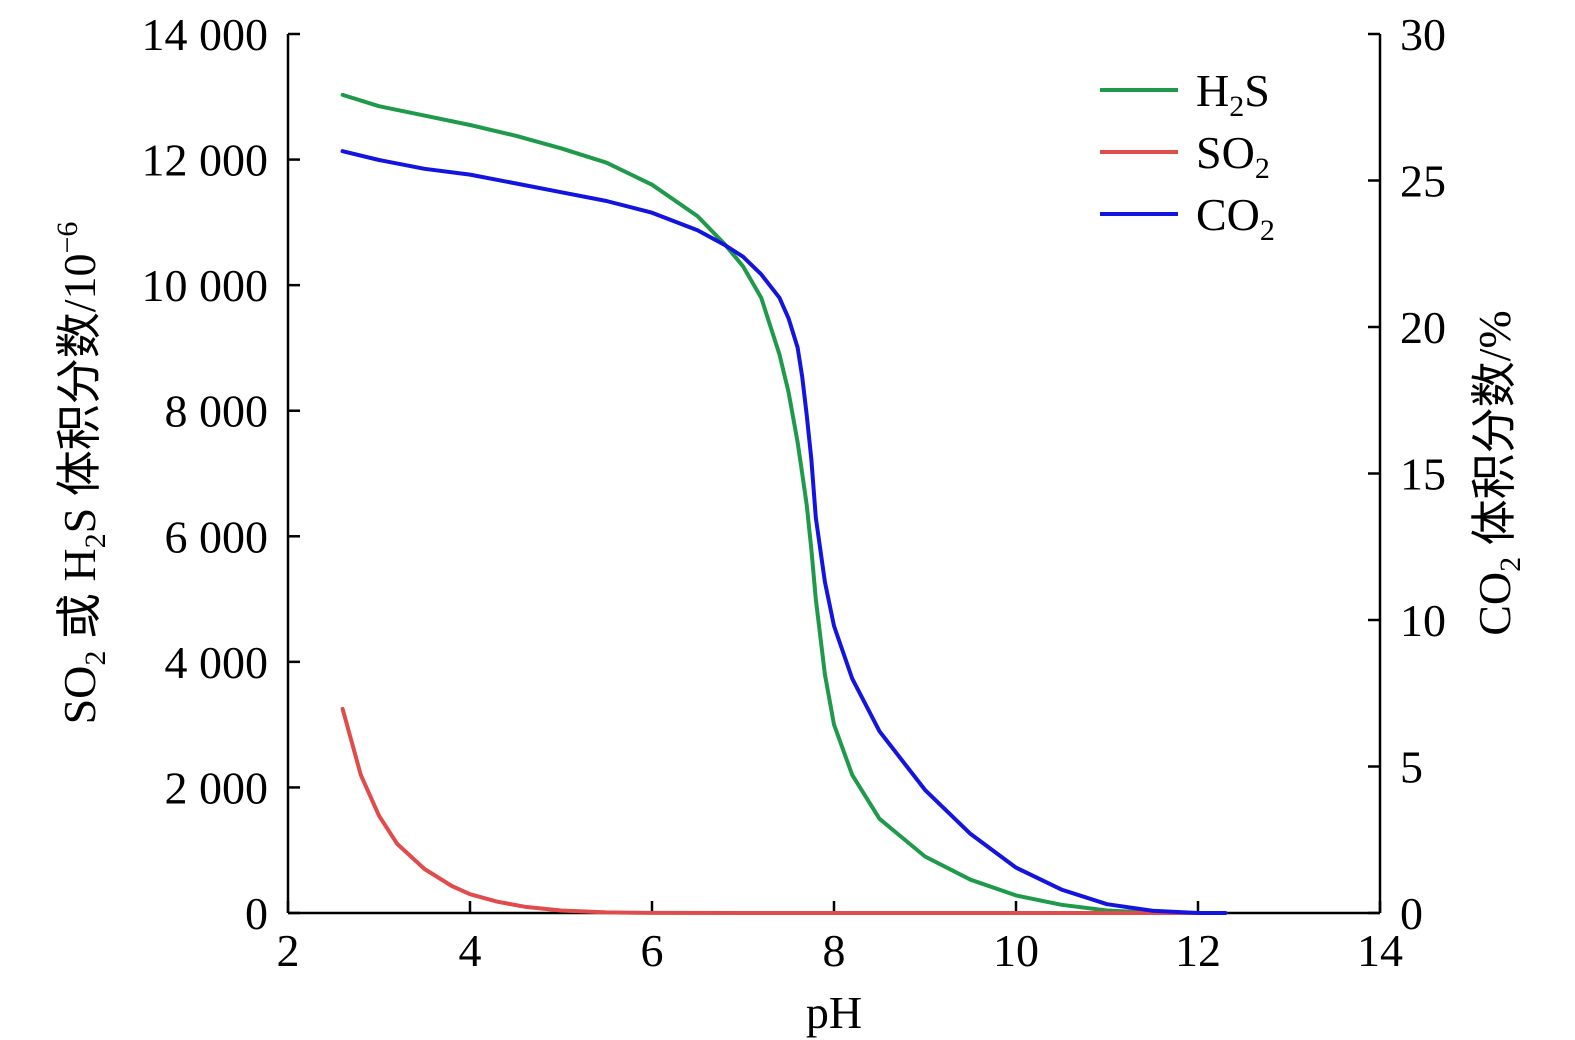 This screenshot has height=1040, width=1575. Describe the element at coordinates (256, 913) in the screenshot. I see `y-left-tick-label: 0` at that location.